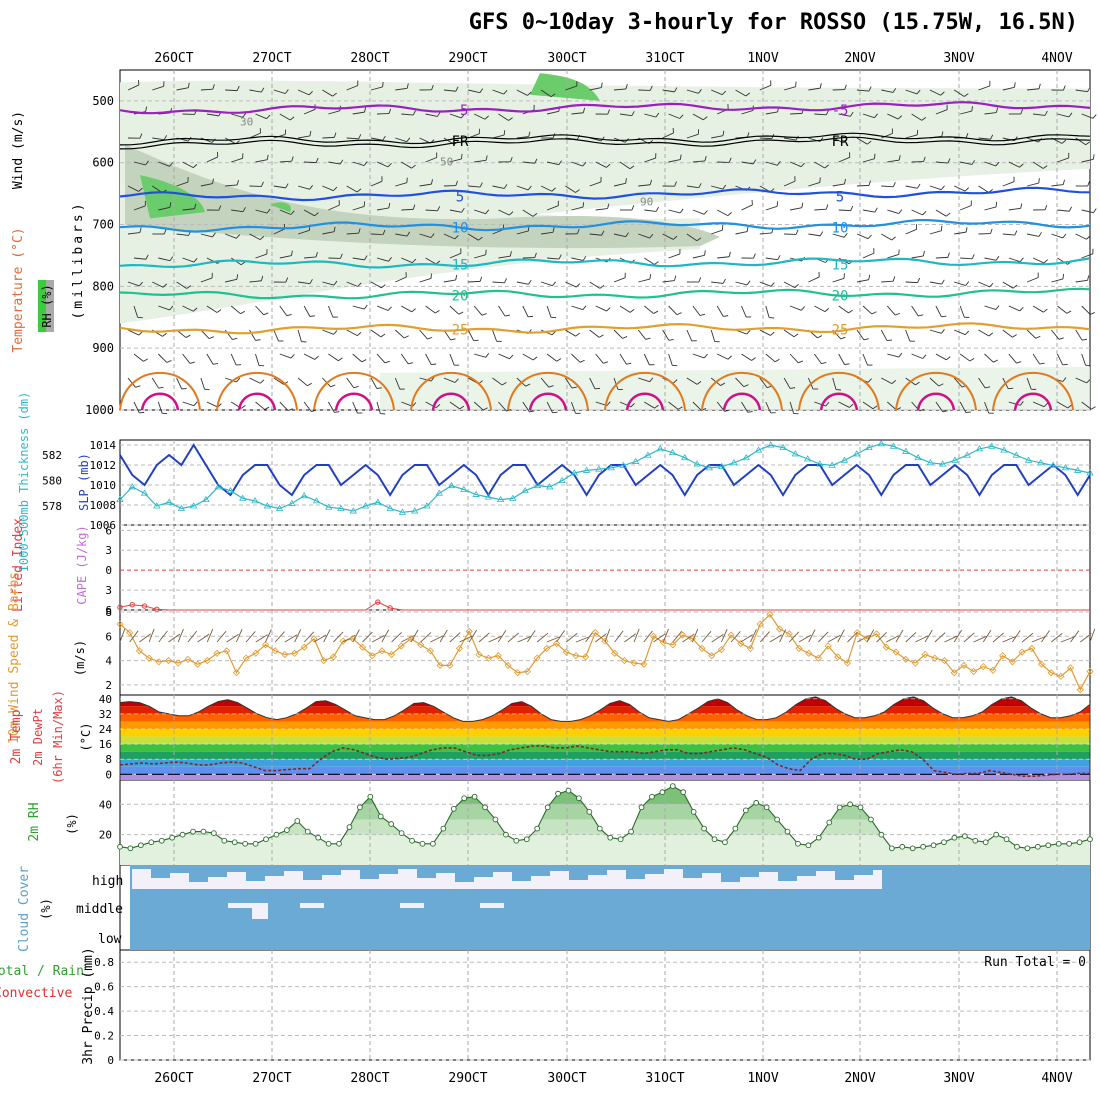 The image size is (1100, 1100). What do you see at coordinates (605, 755) in the screenshot?
I see `temp-band` at bounding box center [605, 755].